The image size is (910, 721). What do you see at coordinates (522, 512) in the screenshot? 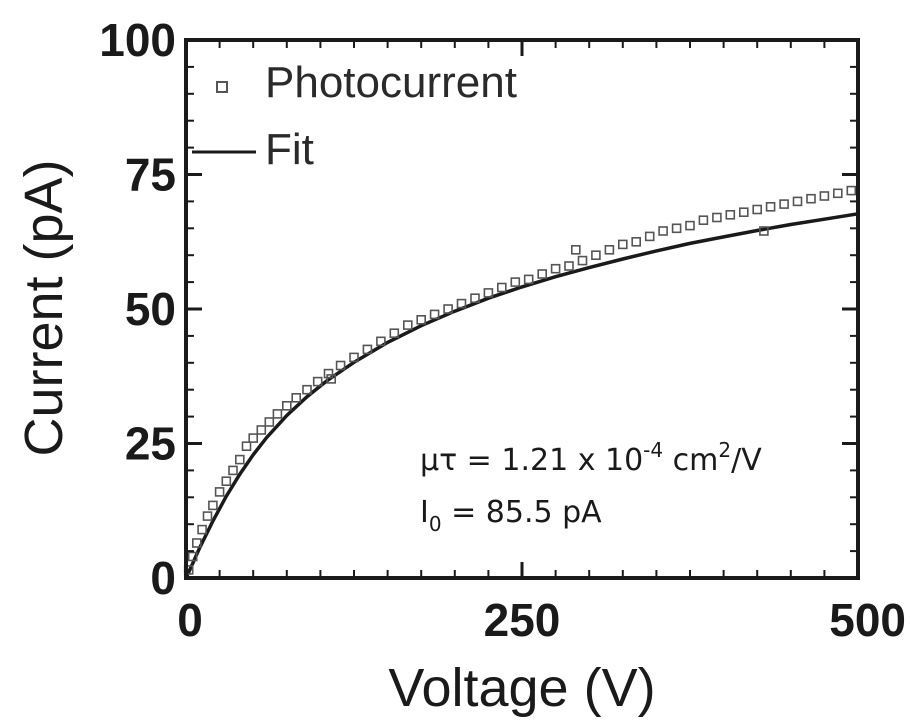
I see `annotation-i0-value: = 85.5 pA` at bounding box center [522, 512].